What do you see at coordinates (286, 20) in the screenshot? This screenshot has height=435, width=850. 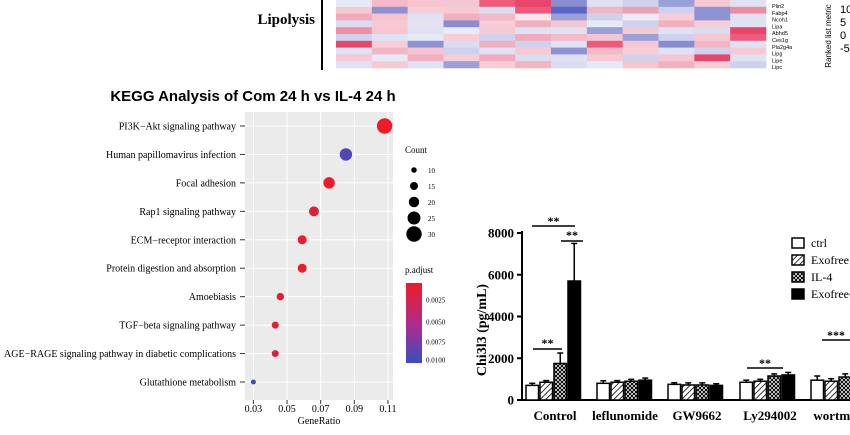 I see `heatmap-group-label: Lipolysis` at bounding box center [286, 20].